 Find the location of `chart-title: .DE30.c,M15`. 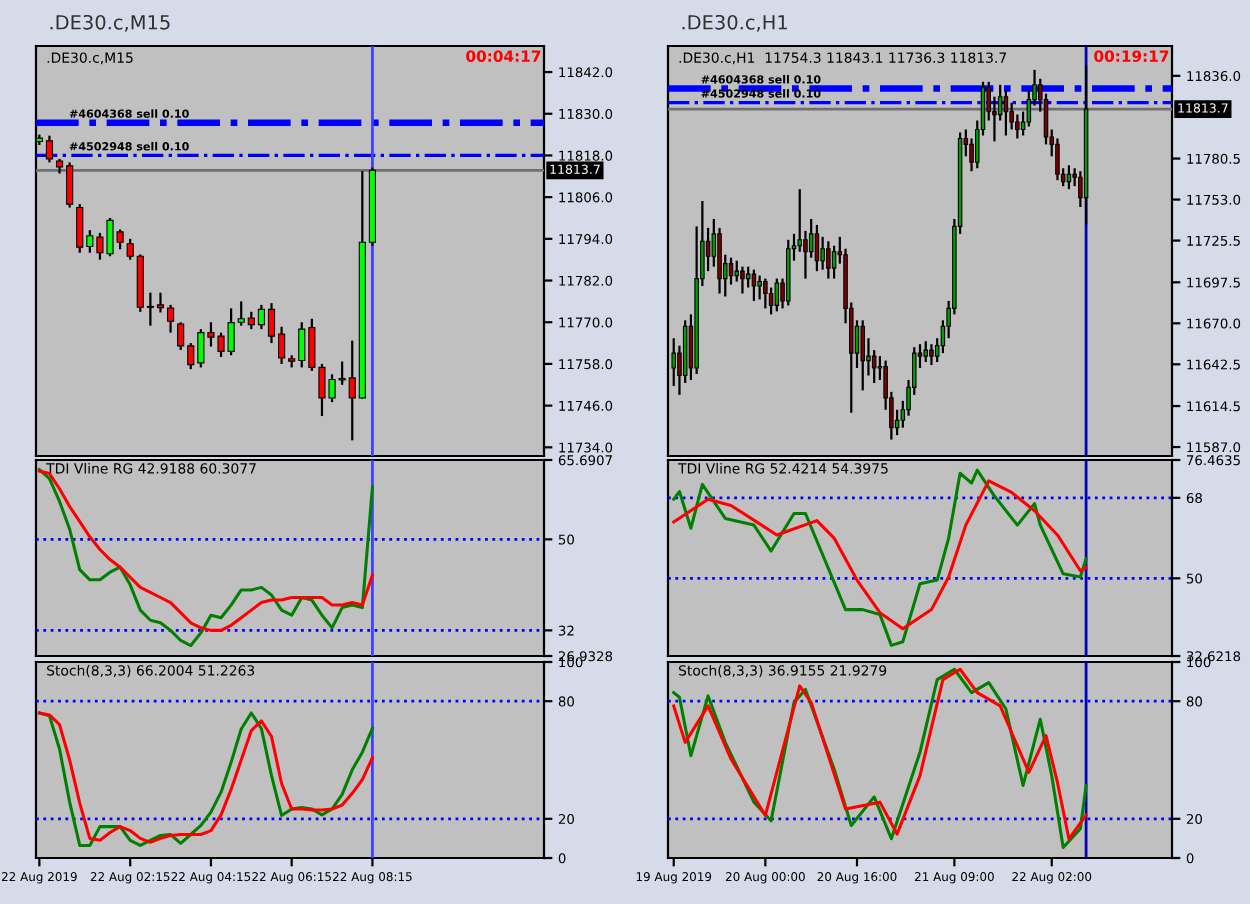

chart-title: .DE30.c,M15 is located at coordinates (110, 23).